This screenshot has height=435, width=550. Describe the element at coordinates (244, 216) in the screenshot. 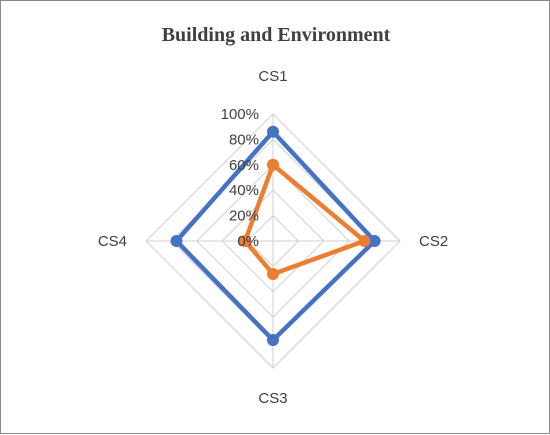

I see `radial-tick-label: 20%` at that location.